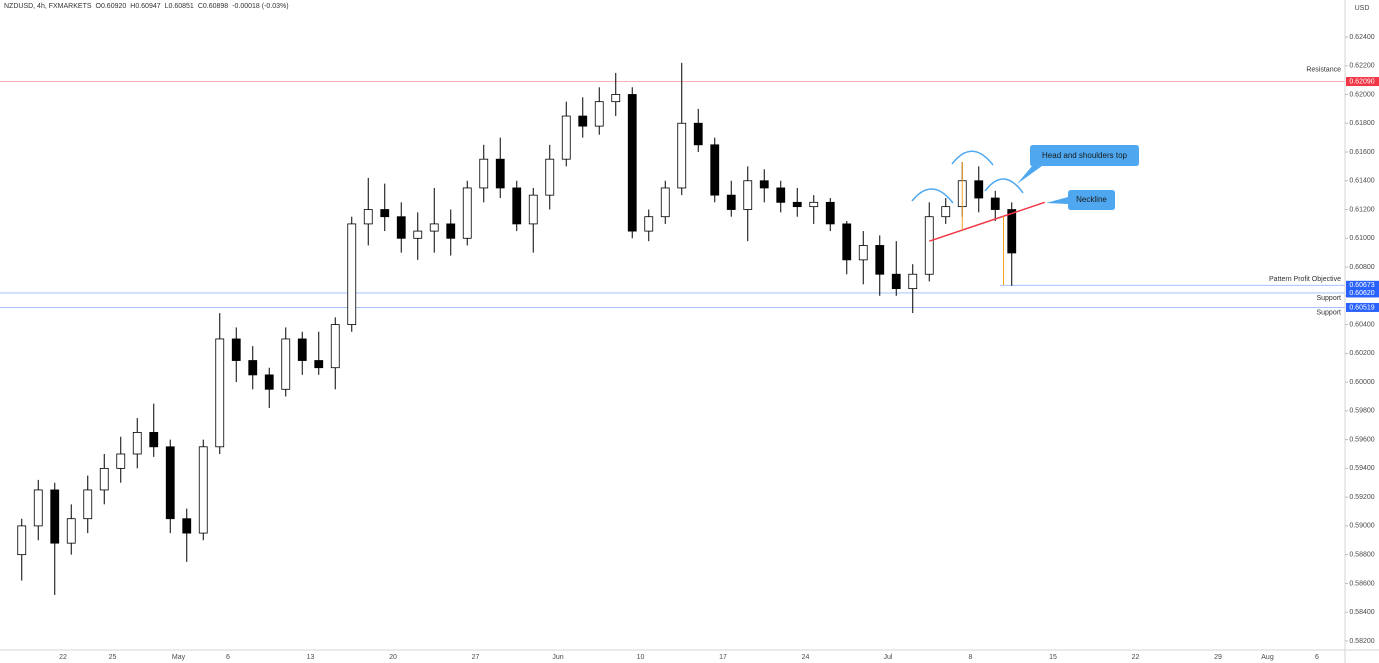 The image size is (1379, 663). Describe the element at coordinates (1361, 382) in the screenshot. I see `y-tick-label: 0.60000` at that location.